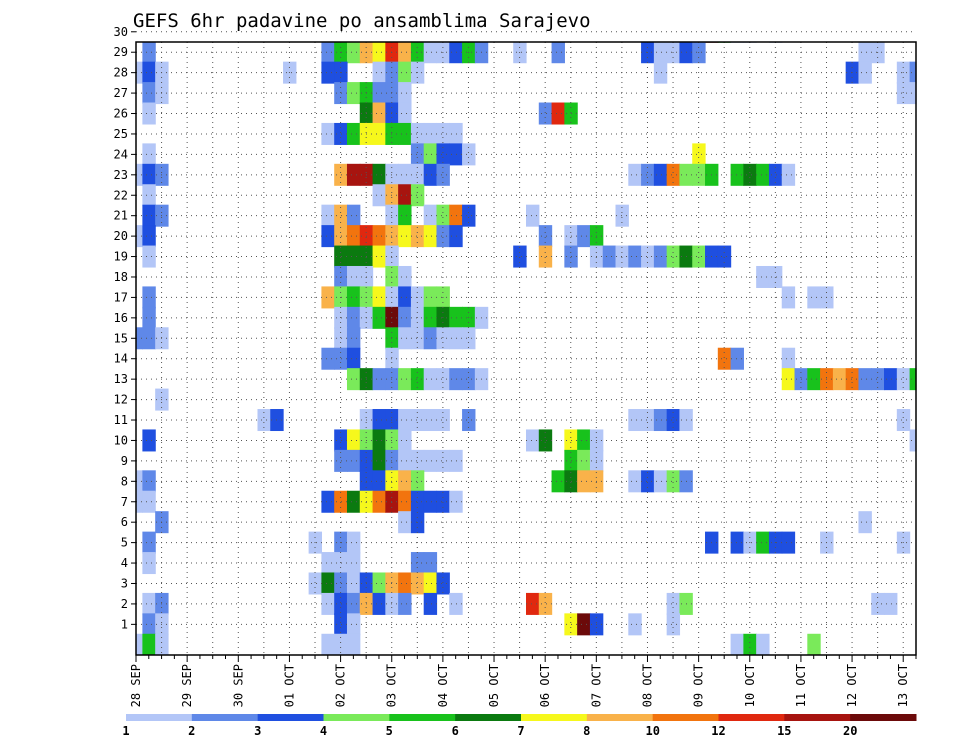  Describe the element at coordinates (494, 685) in the screenshot. I see `x-tick-label: 05 OCT` at that location.